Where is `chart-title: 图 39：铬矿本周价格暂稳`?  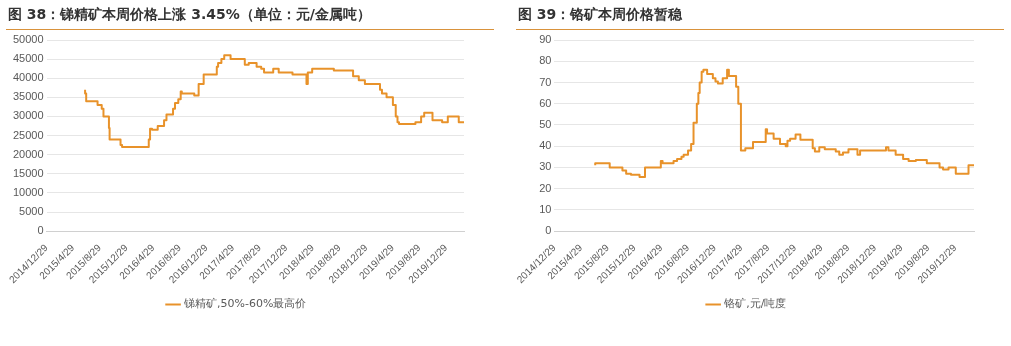
chart-title: 图 39：铬矿本周价格暂稳 is located at coordinates (760, 17).